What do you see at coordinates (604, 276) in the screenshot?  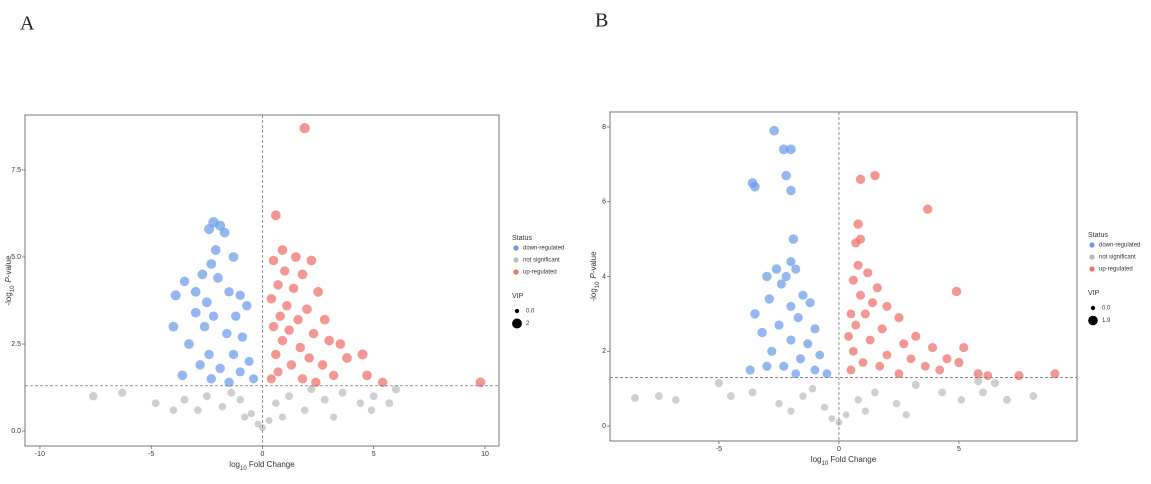 I see `y-tick-label: 4` at bounding box center [604, 276].